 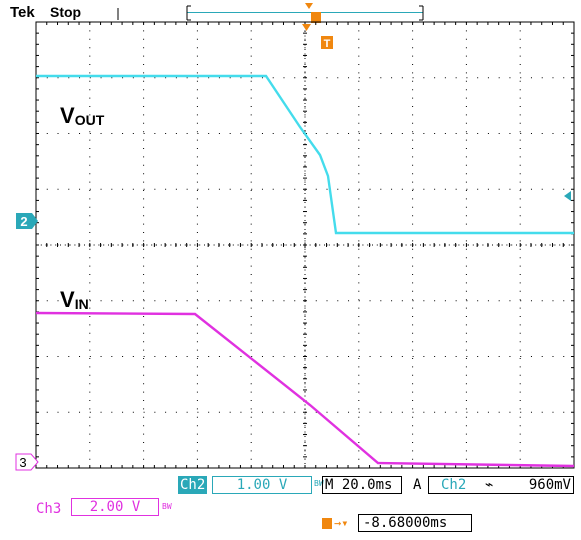 What do you see at coordinates (501, 485) in the screenshot?
I see `trigger-readout-box: Ch2 ⌁ 960mV` at bounding box center [501, 485].